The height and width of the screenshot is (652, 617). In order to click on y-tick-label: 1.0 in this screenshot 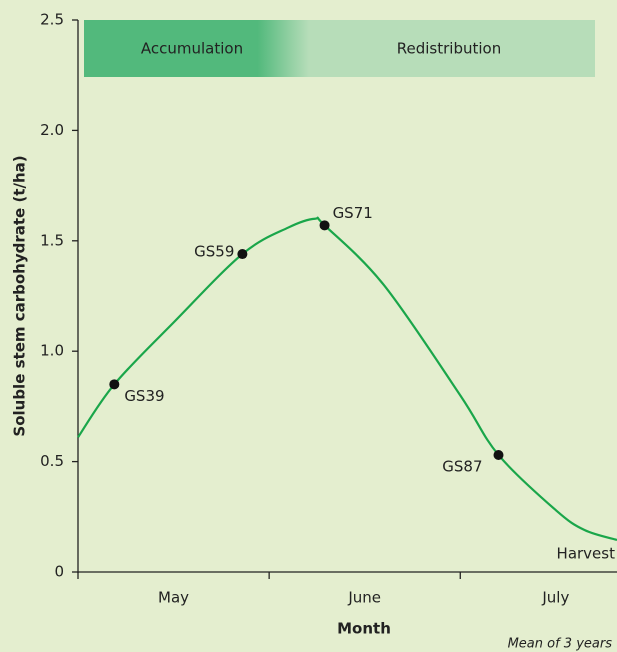, I will do `click(52, 351)`.